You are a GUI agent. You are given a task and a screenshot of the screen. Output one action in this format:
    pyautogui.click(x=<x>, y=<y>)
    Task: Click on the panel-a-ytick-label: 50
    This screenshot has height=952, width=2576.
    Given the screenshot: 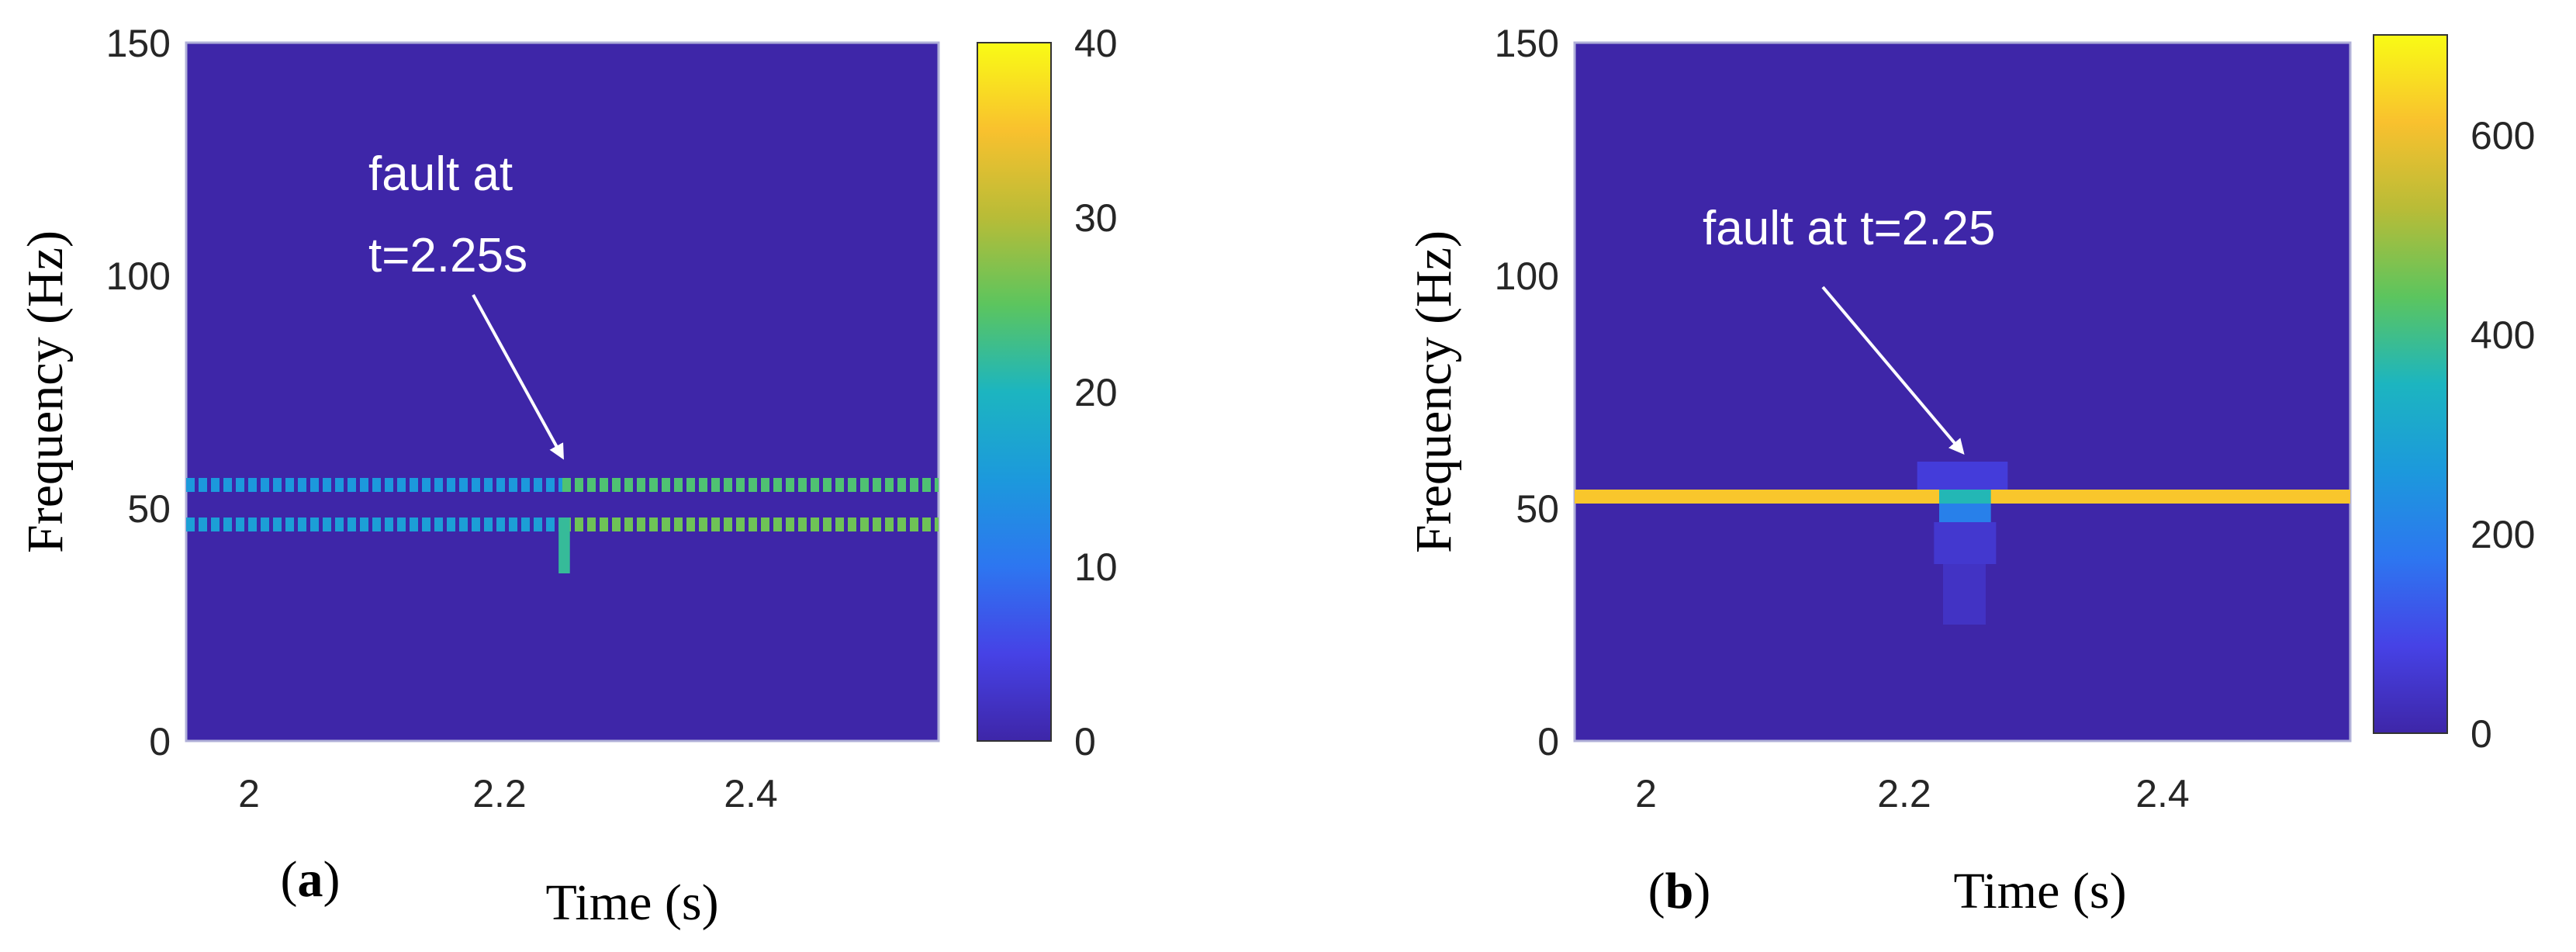 What is the action you would take?
    pyautogui.click(x=149, y=509)
    